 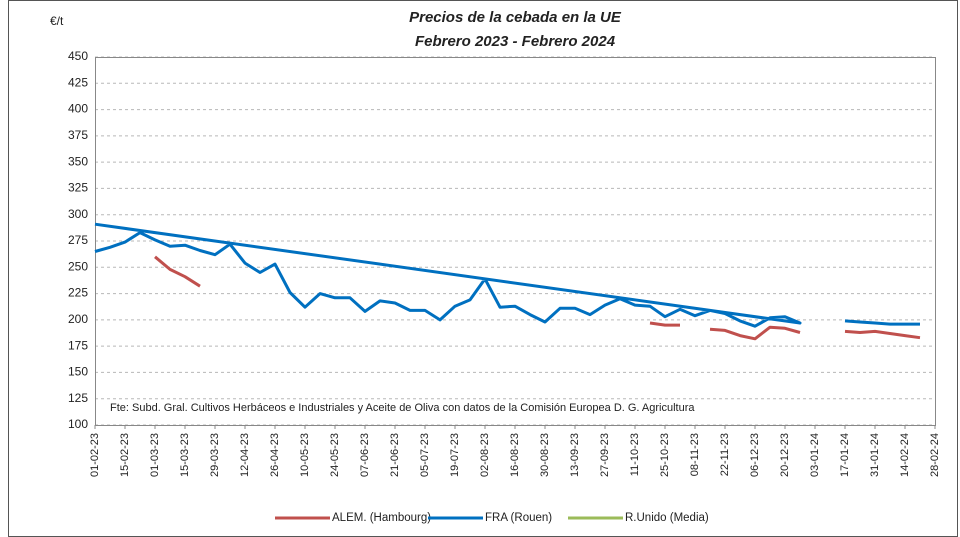 What do you see at coordinates (575, 455) in the screenshot?
I see `x-tick-label: 13-09-23` at bounding box center [575, 455].